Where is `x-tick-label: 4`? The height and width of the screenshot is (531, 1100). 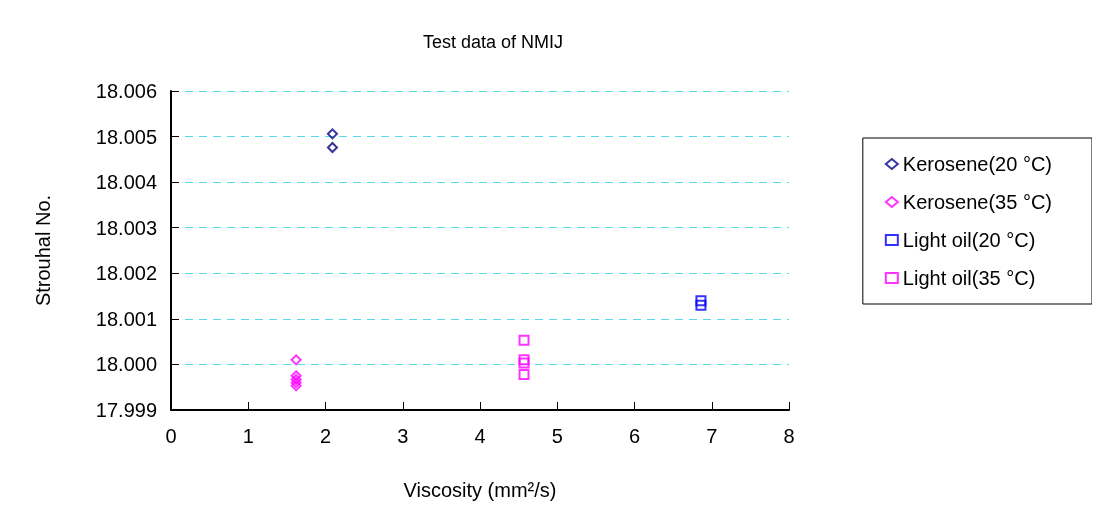
x-tick-label: 4 is located at coordinates (480, 436).